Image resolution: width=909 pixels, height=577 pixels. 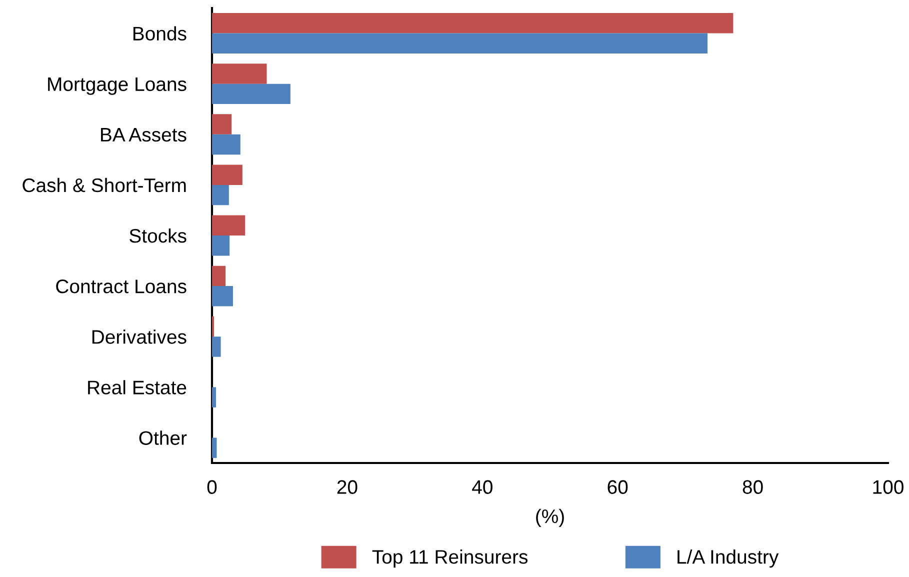 What do you see at coordinates (347, 487) in the screenshot?
I see `x-tick-label: 20` at bounding box center [347, 487].